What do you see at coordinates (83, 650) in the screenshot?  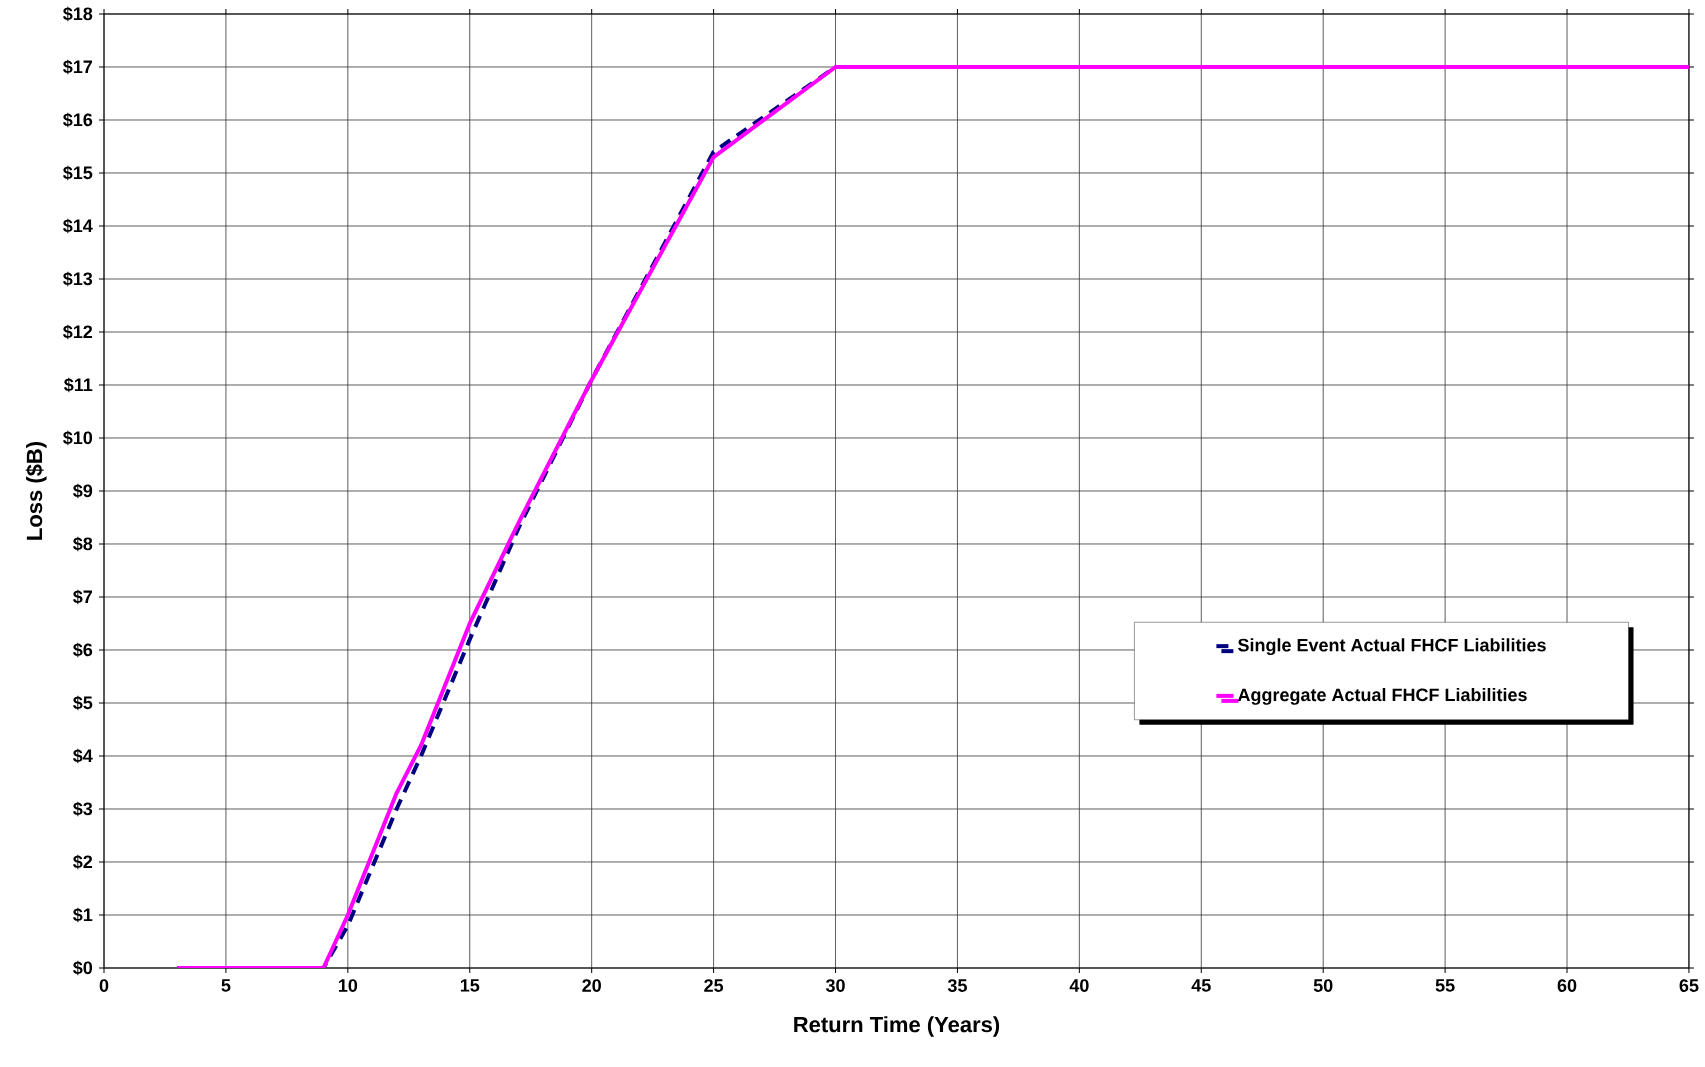 I see `y-tick-label: $6` at bounding box center [83, 650].